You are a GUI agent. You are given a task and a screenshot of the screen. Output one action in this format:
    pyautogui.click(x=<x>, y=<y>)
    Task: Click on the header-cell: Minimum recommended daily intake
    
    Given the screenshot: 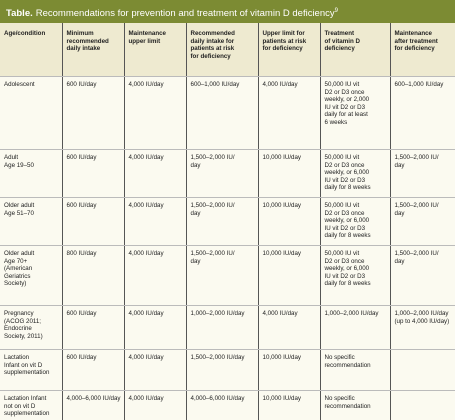 What is the action you would take?
    pyautogui.click(x=92, y=50)
    